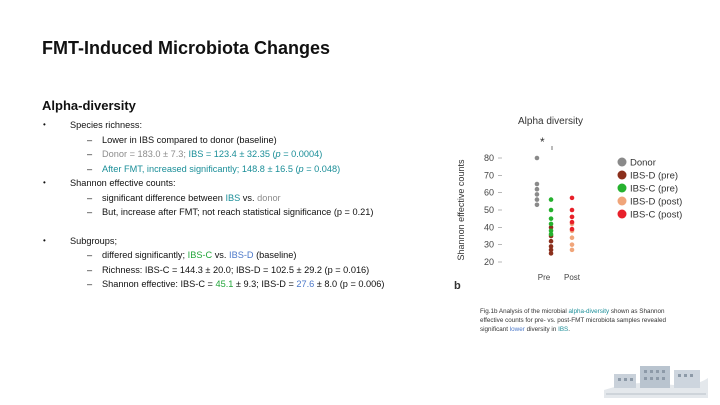 This screenshot has height=405, width=720. I want to click on bullet-text: Subgroups;, so click(93, 240).